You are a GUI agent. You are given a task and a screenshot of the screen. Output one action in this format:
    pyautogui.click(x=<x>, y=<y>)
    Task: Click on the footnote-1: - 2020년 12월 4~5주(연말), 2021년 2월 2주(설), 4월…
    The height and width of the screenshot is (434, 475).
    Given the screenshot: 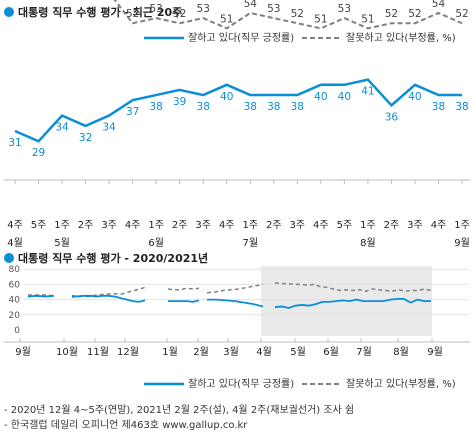 What is the action you would take?
    pyautogui.click(x=179, y=410)
    